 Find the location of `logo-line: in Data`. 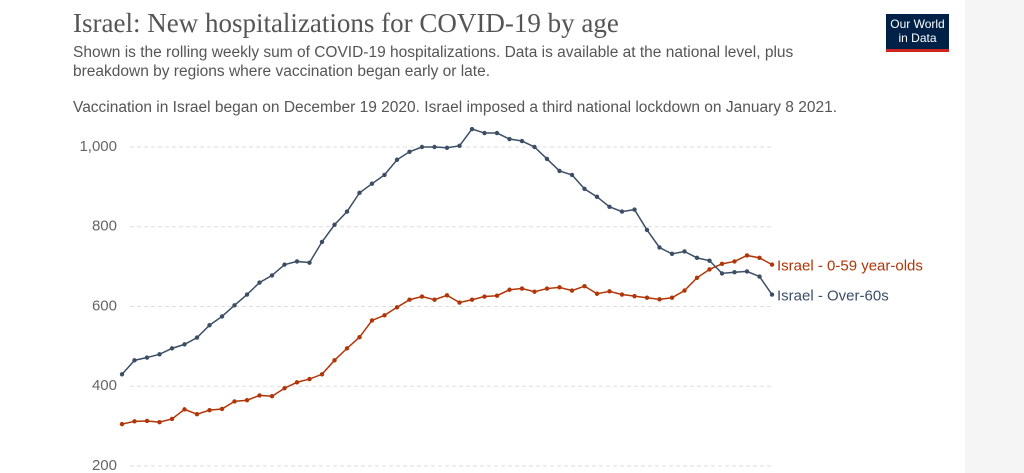

logo-line: in Data is located at coordinates (917, 38).